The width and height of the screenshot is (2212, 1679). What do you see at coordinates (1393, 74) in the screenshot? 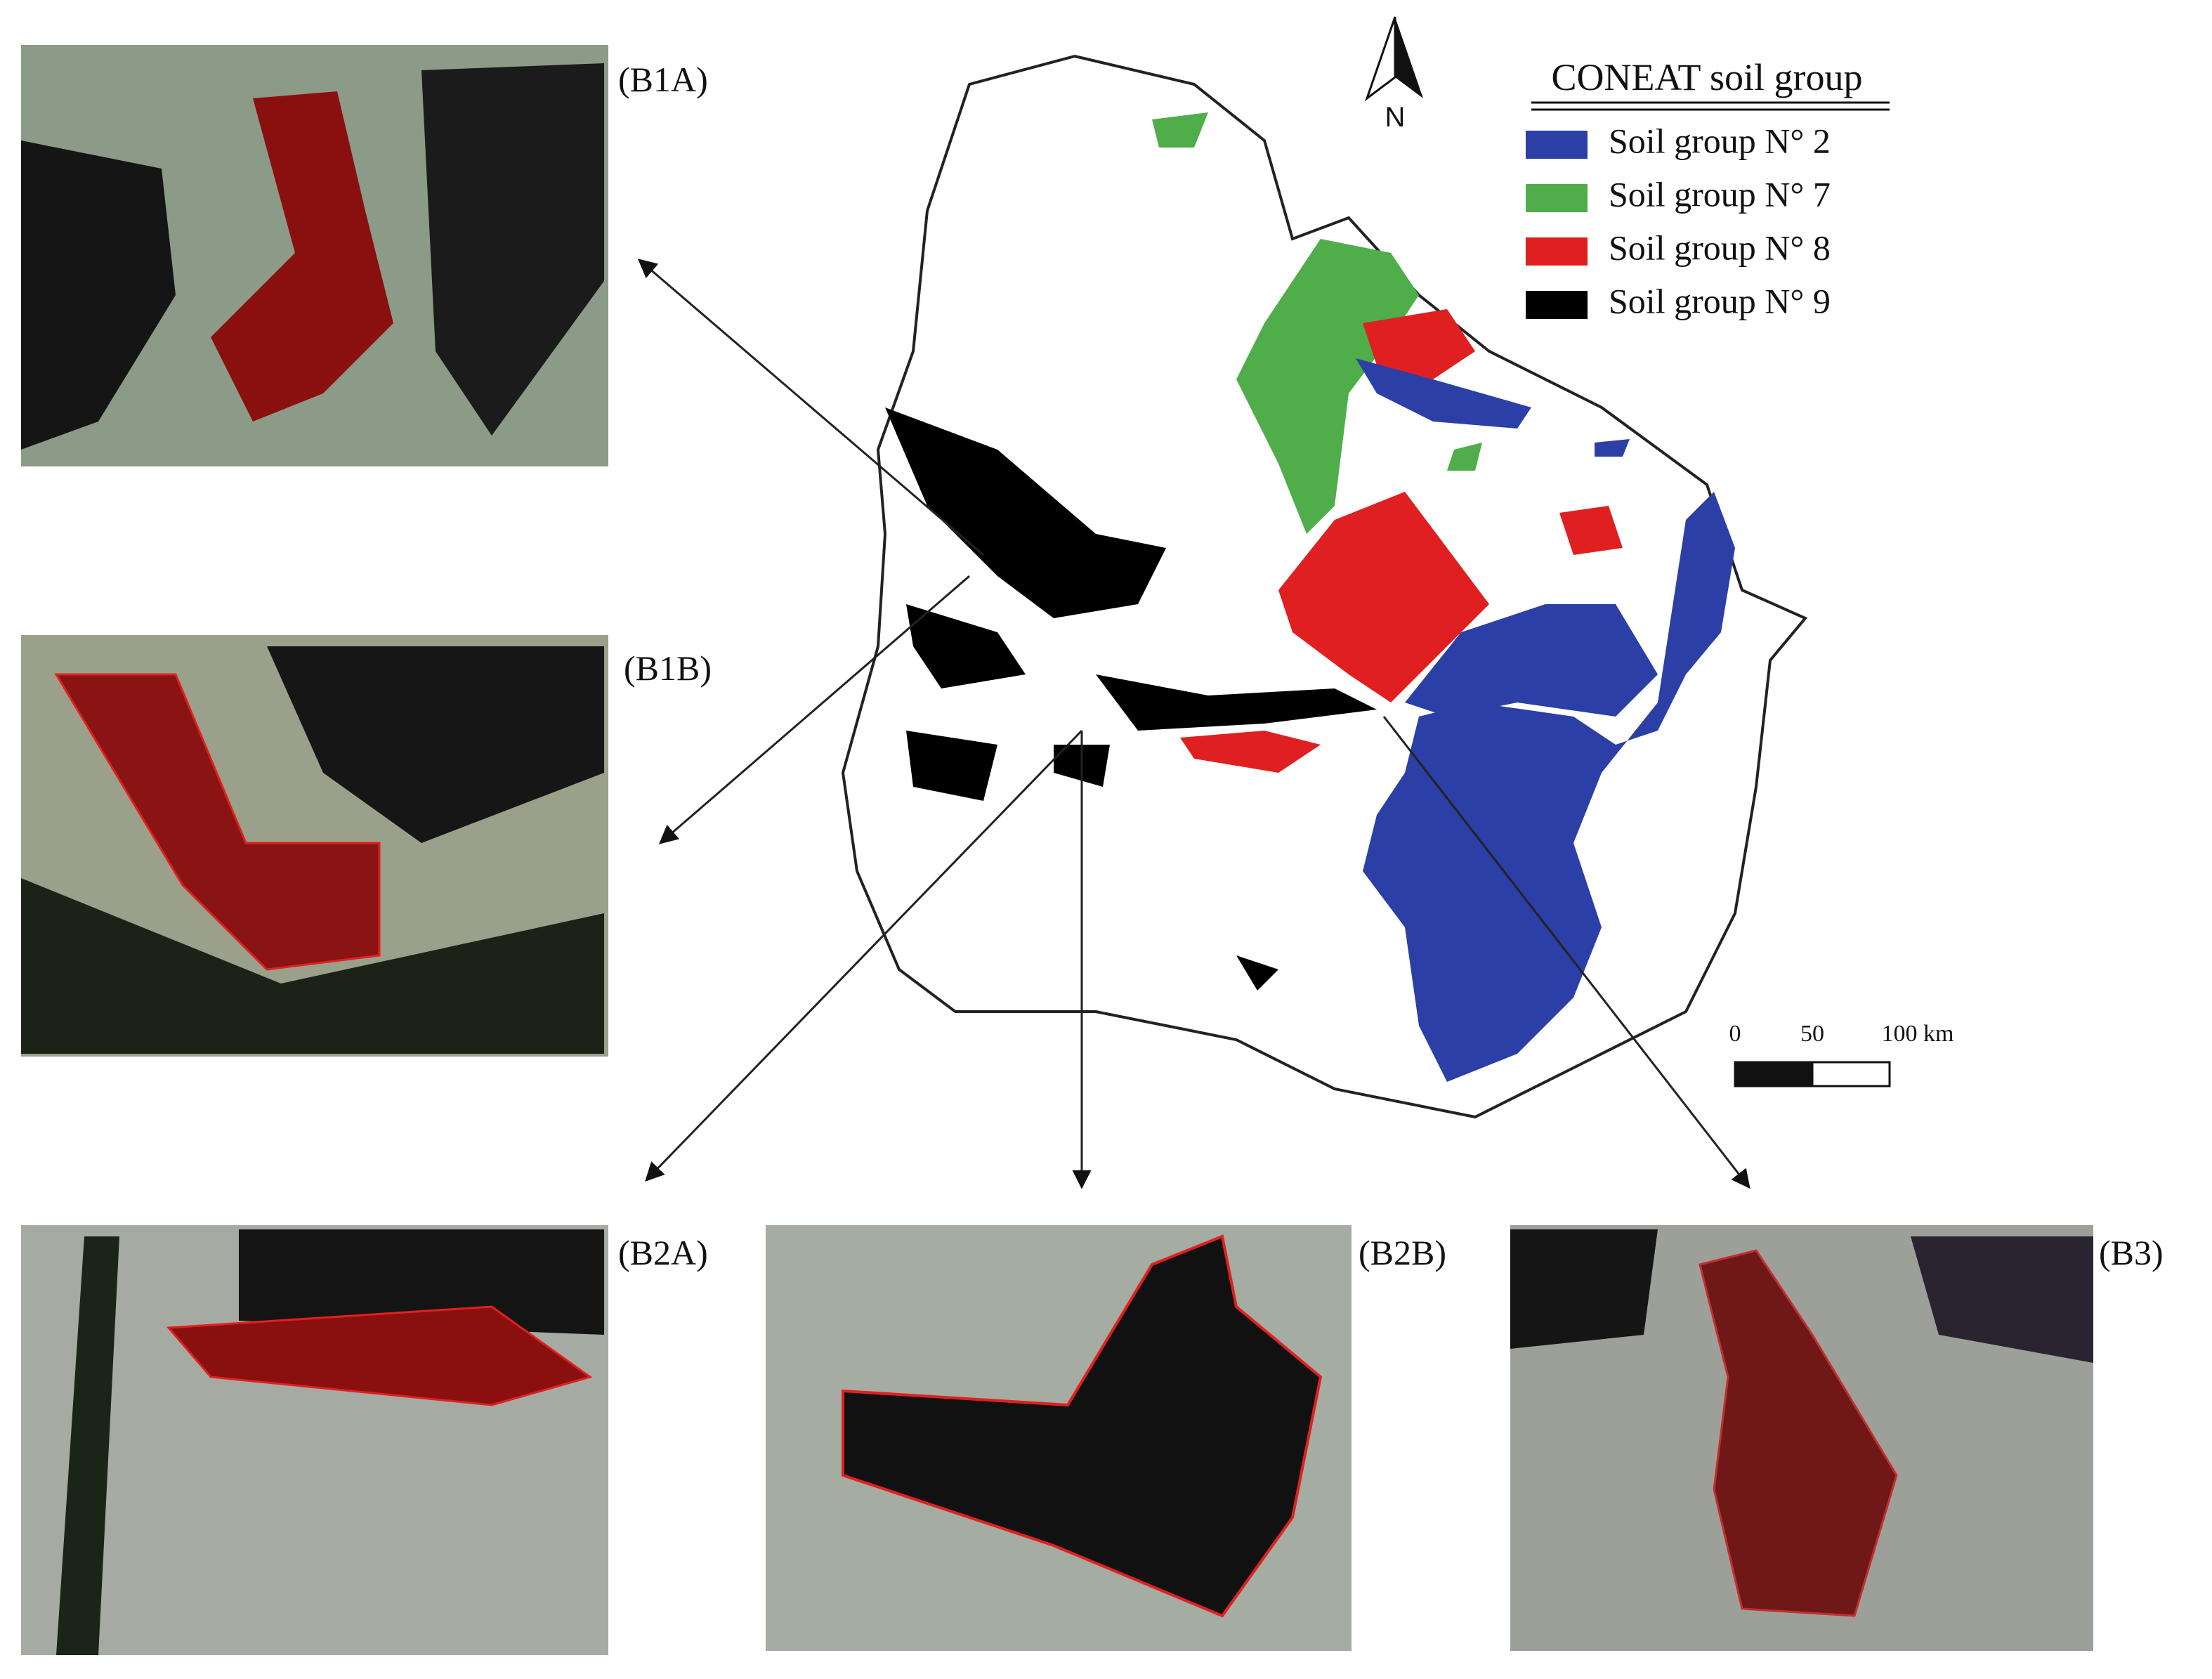
I see `north-arrow: N` at bounding box center [1393, 74].